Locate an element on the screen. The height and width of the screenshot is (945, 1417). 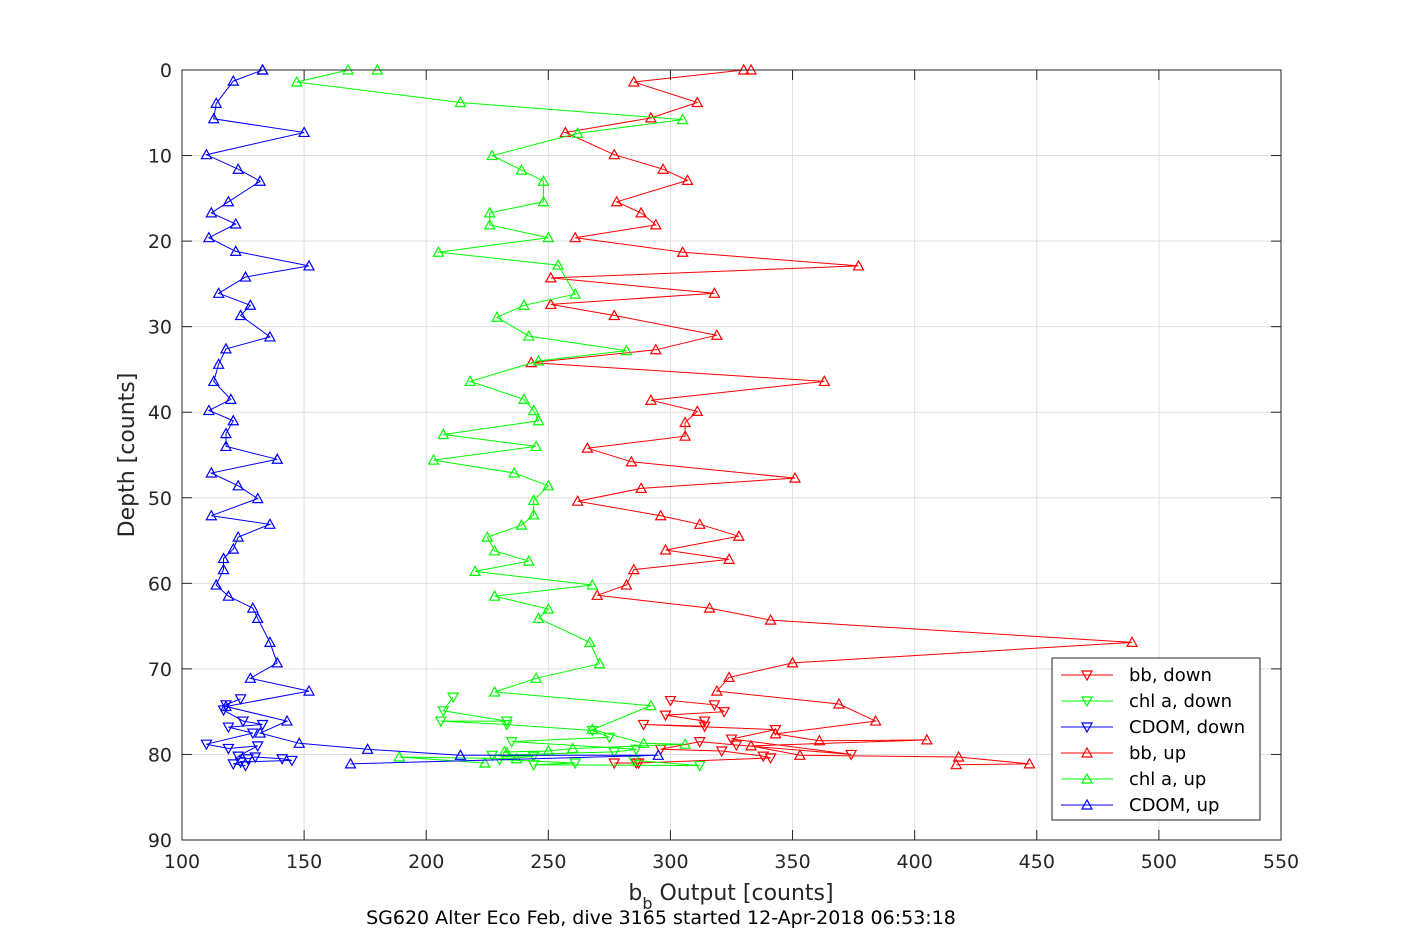
series-cdom-down is located at coordinates (249, 733).